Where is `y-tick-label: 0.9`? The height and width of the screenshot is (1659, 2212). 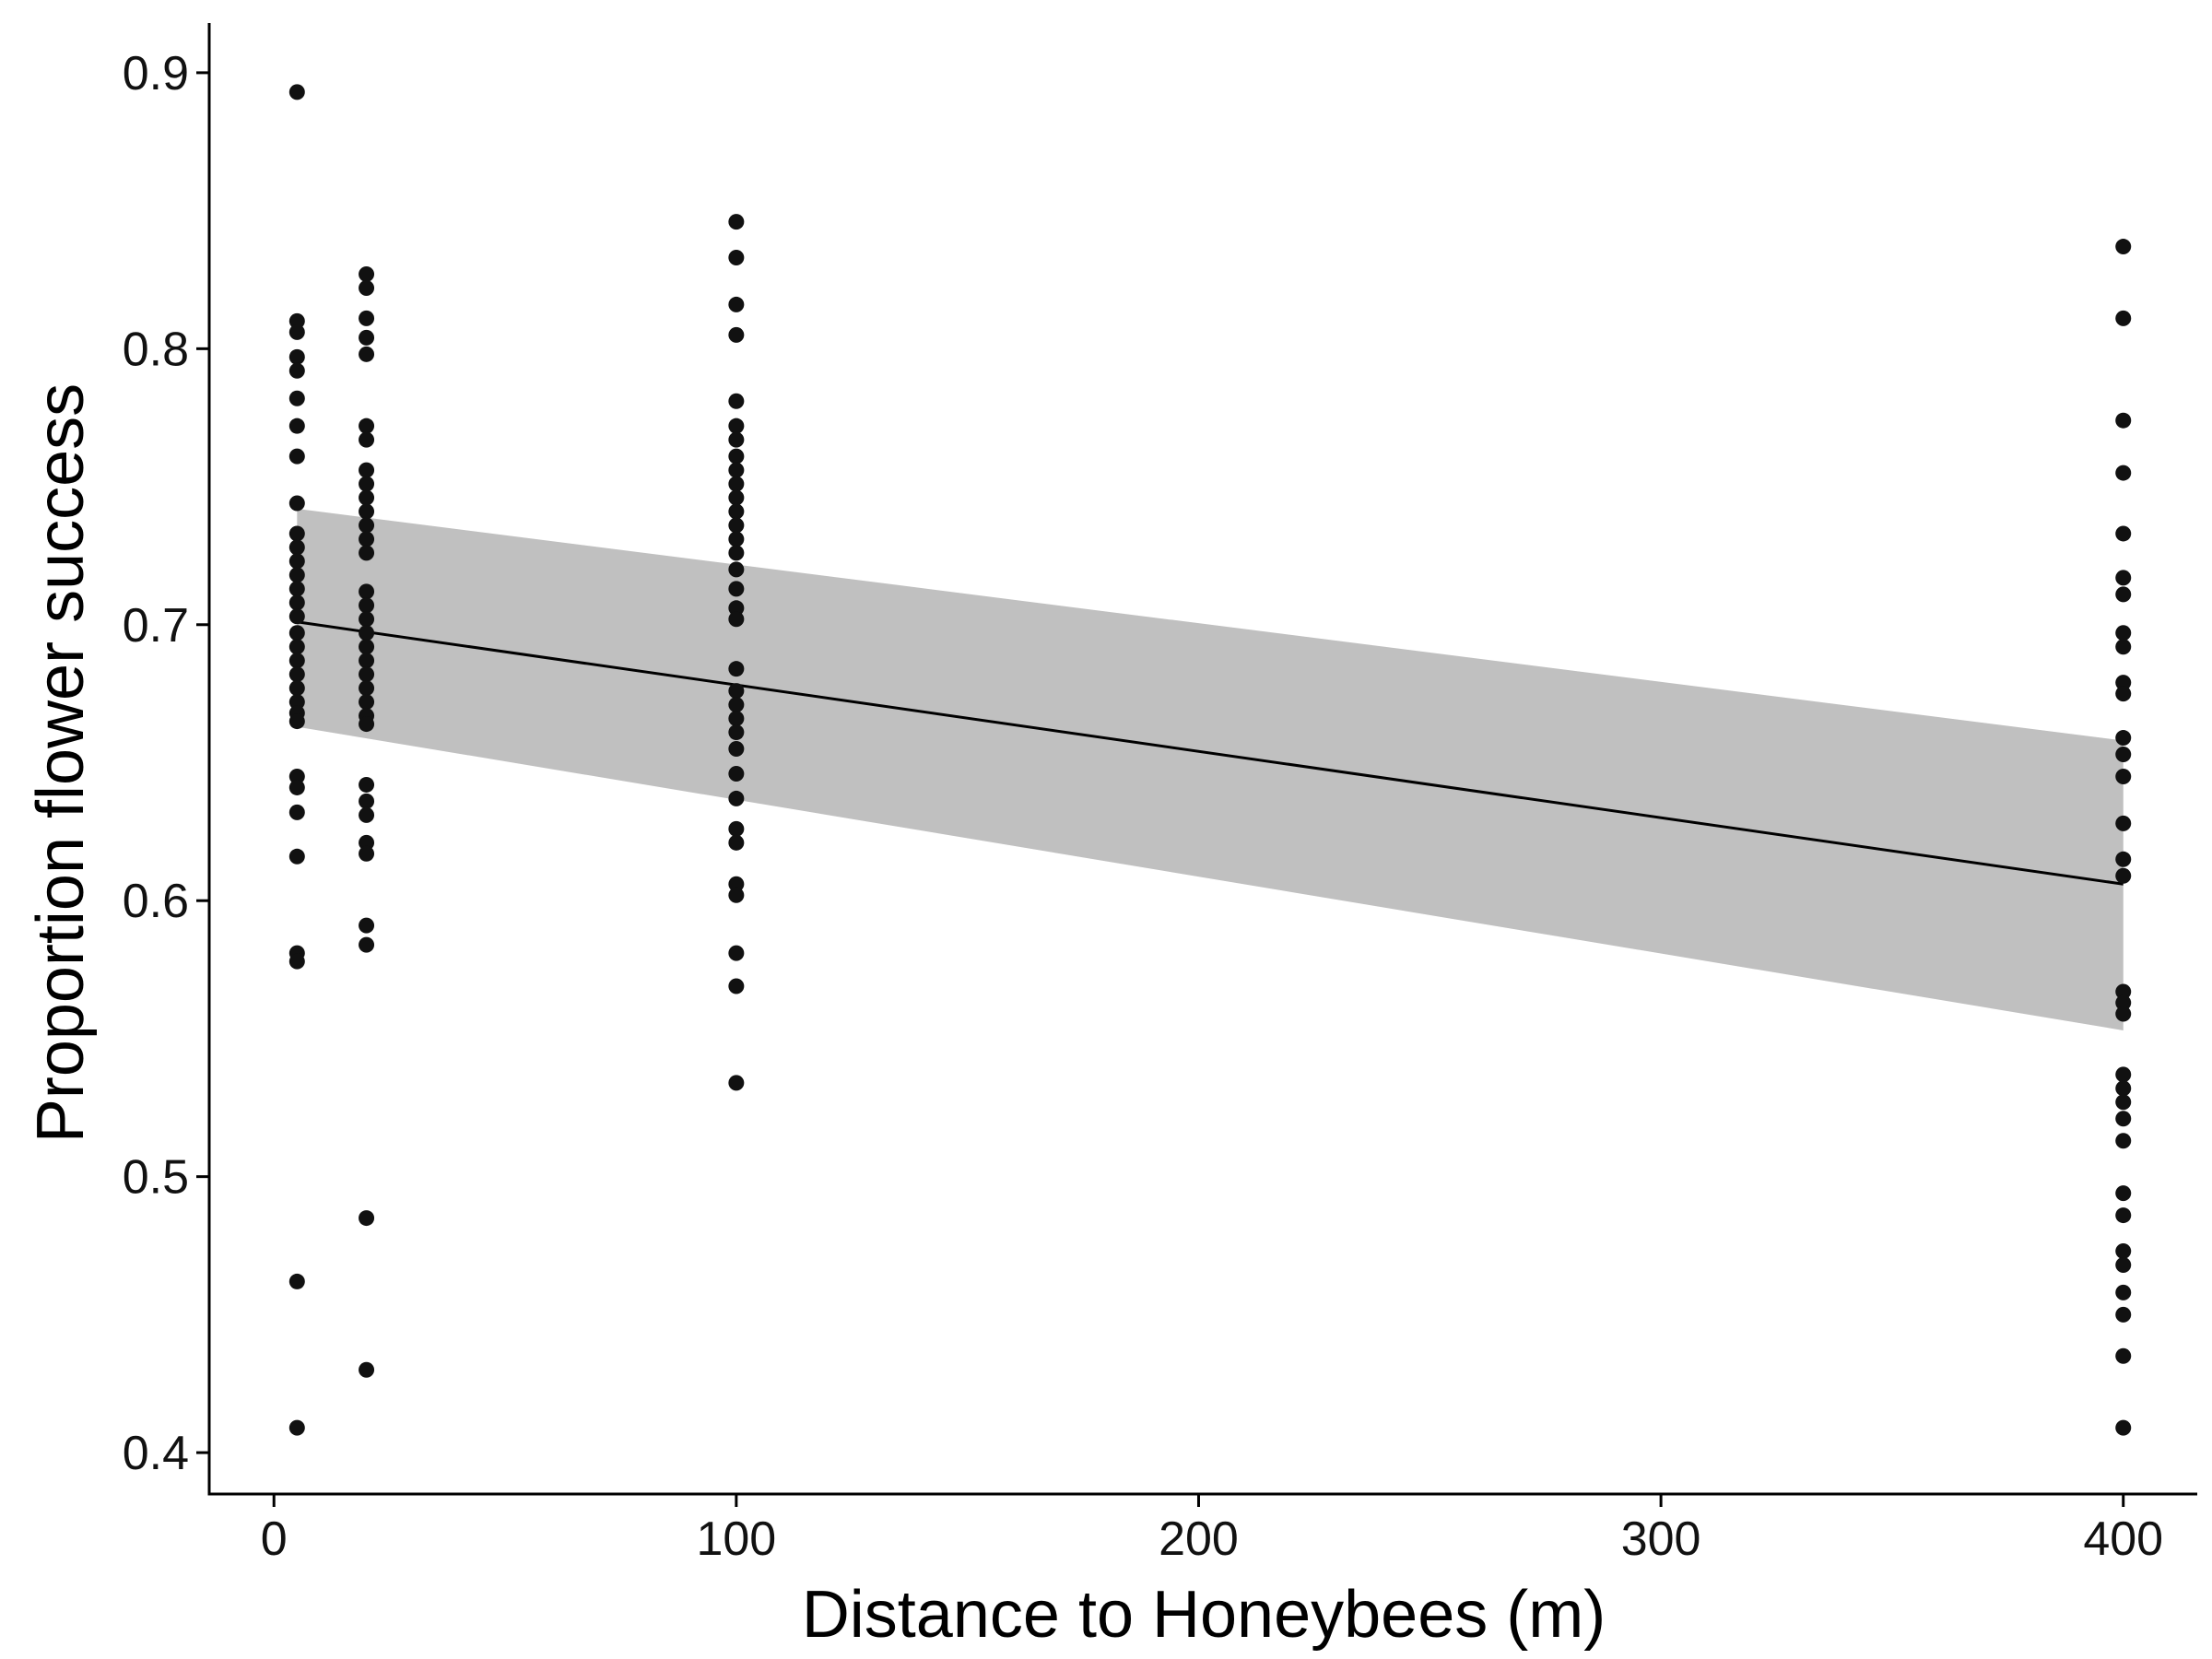 y-tick-label: 0.9 is located at coordinates (156, 73).